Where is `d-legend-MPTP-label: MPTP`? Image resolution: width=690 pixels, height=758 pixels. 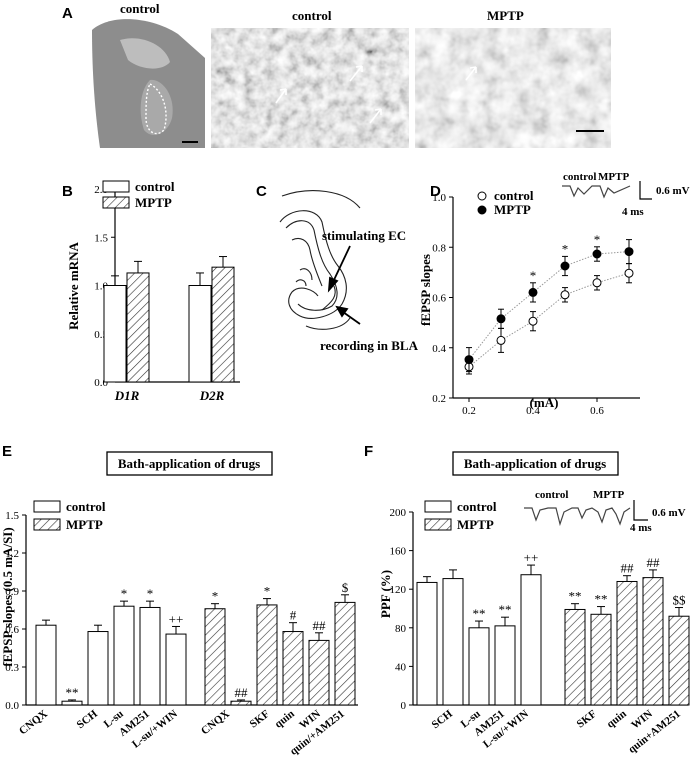
d-legend-MPTP-label: MPTP is located at coordinates (512, 209).